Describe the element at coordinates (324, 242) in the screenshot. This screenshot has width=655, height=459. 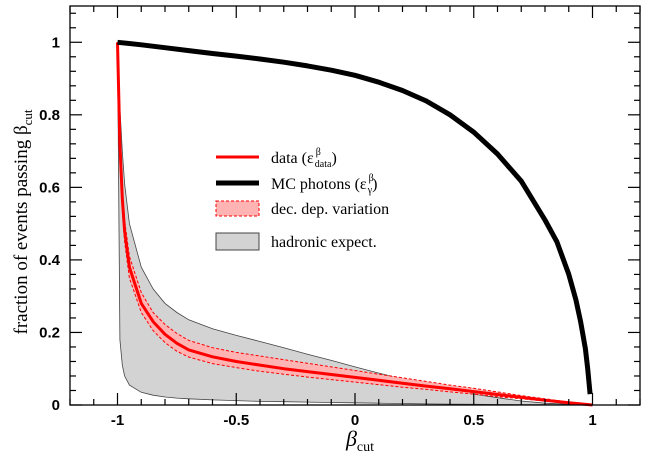
I see `legend-label-hadronic-expect: hadronic expect.` at that location.